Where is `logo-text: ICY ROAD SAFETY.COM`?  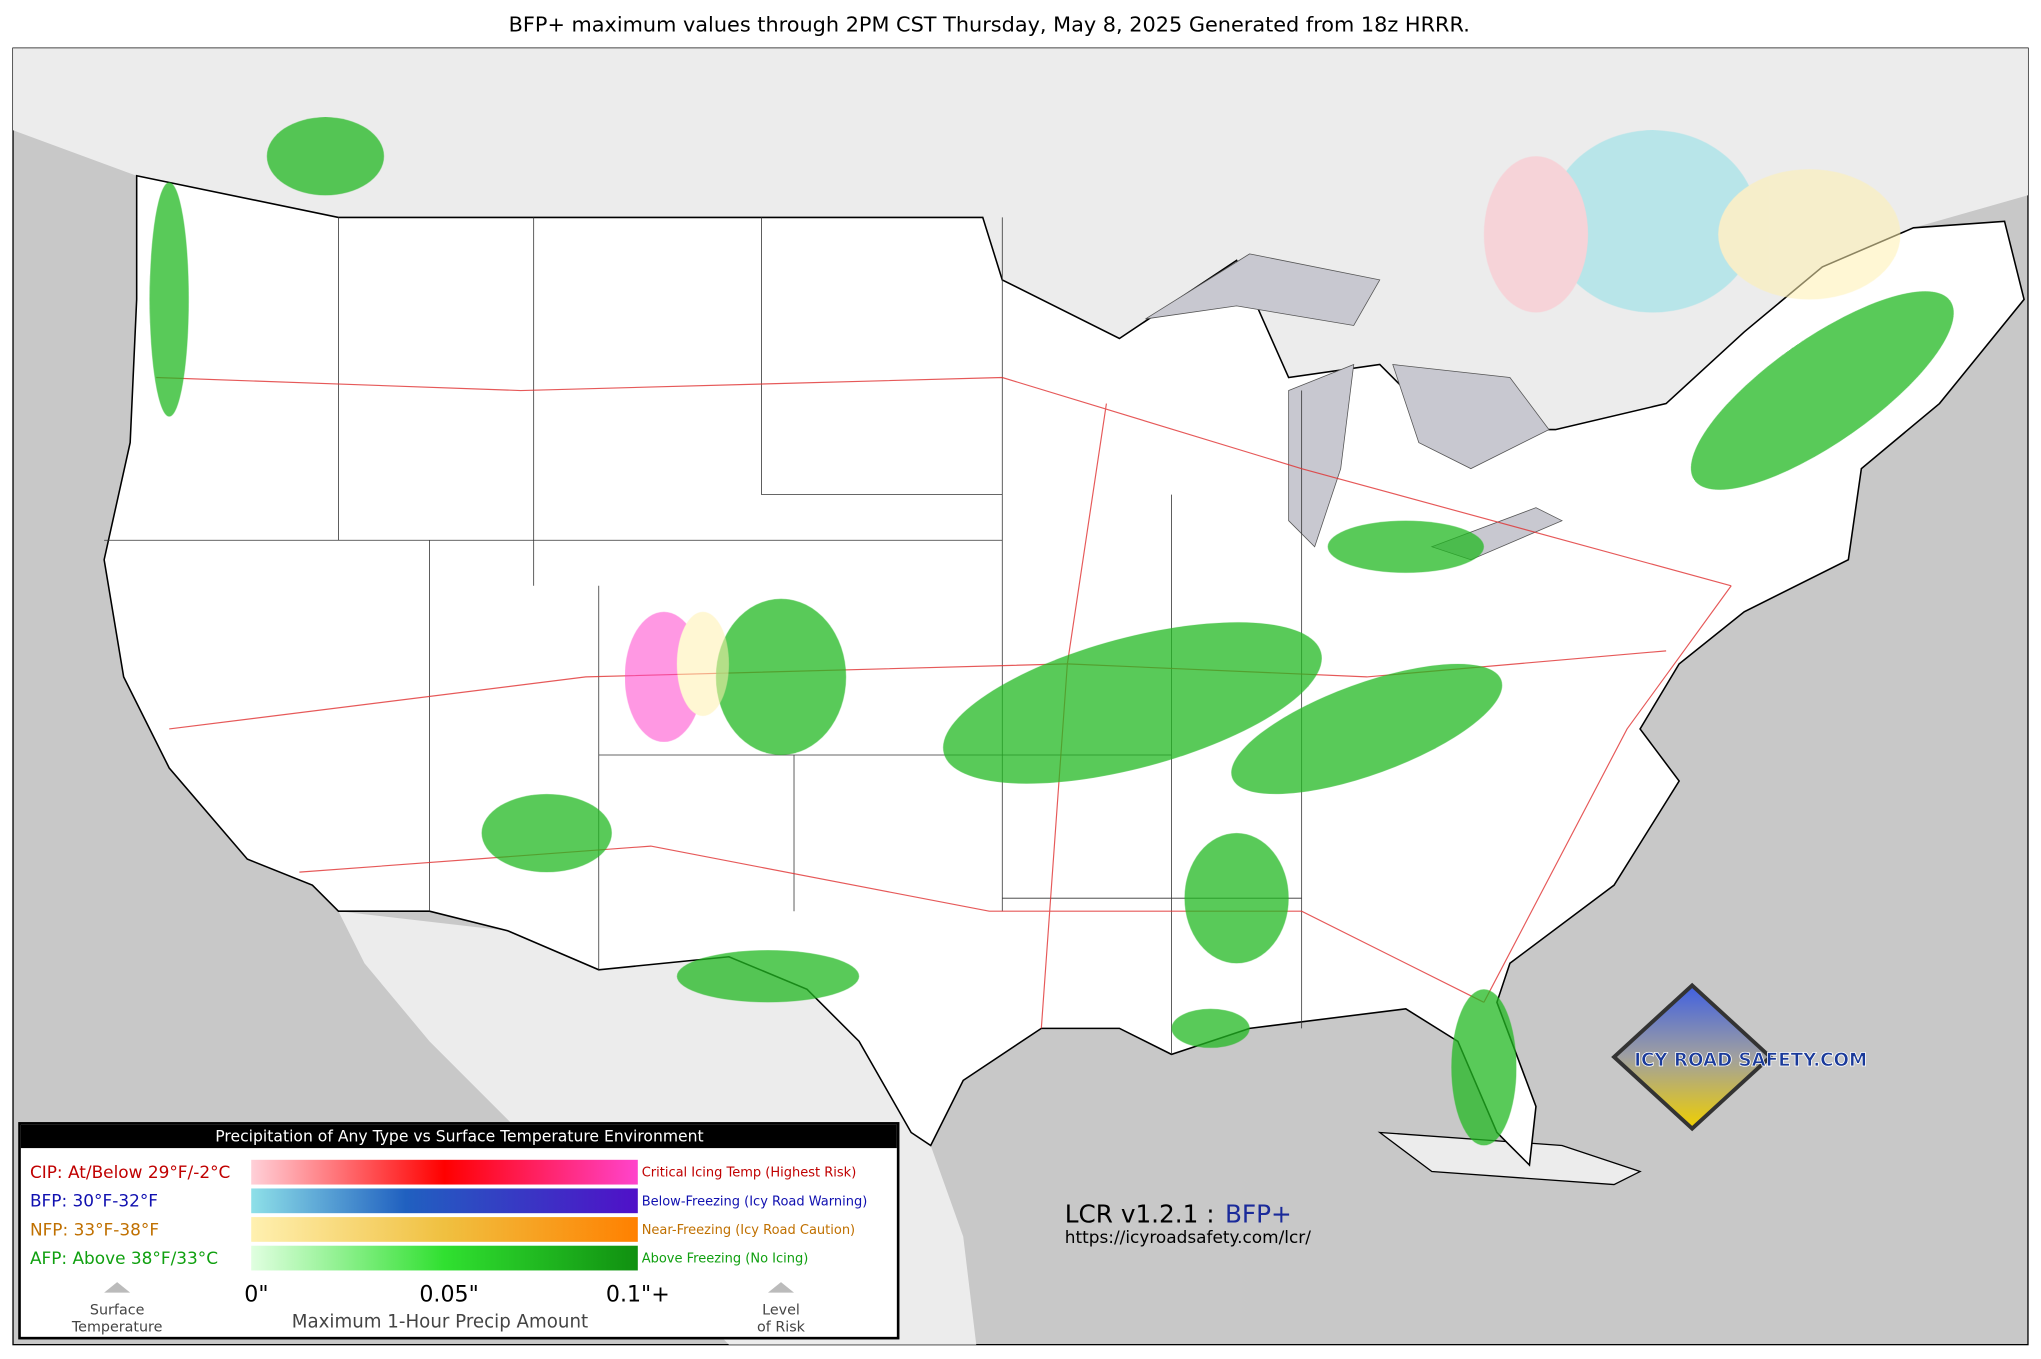
logo-text: ICY ROAD SAFETY.COM is located at coordinates (1750, 1060).